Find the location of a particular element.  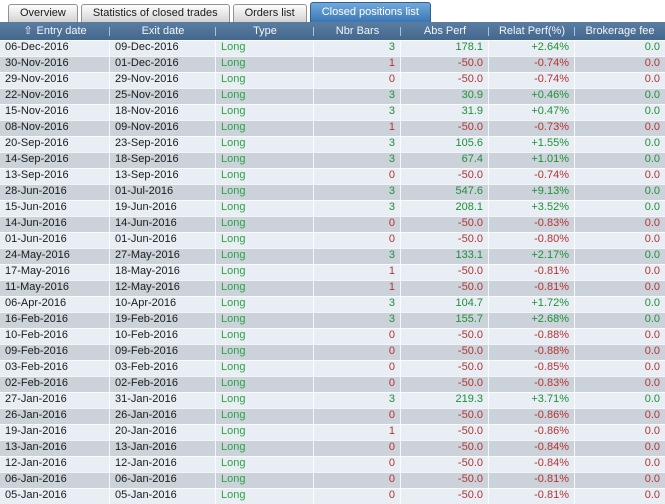

cell-exit-date: 01-Jul-2016 is located at coordinates (163, 192).